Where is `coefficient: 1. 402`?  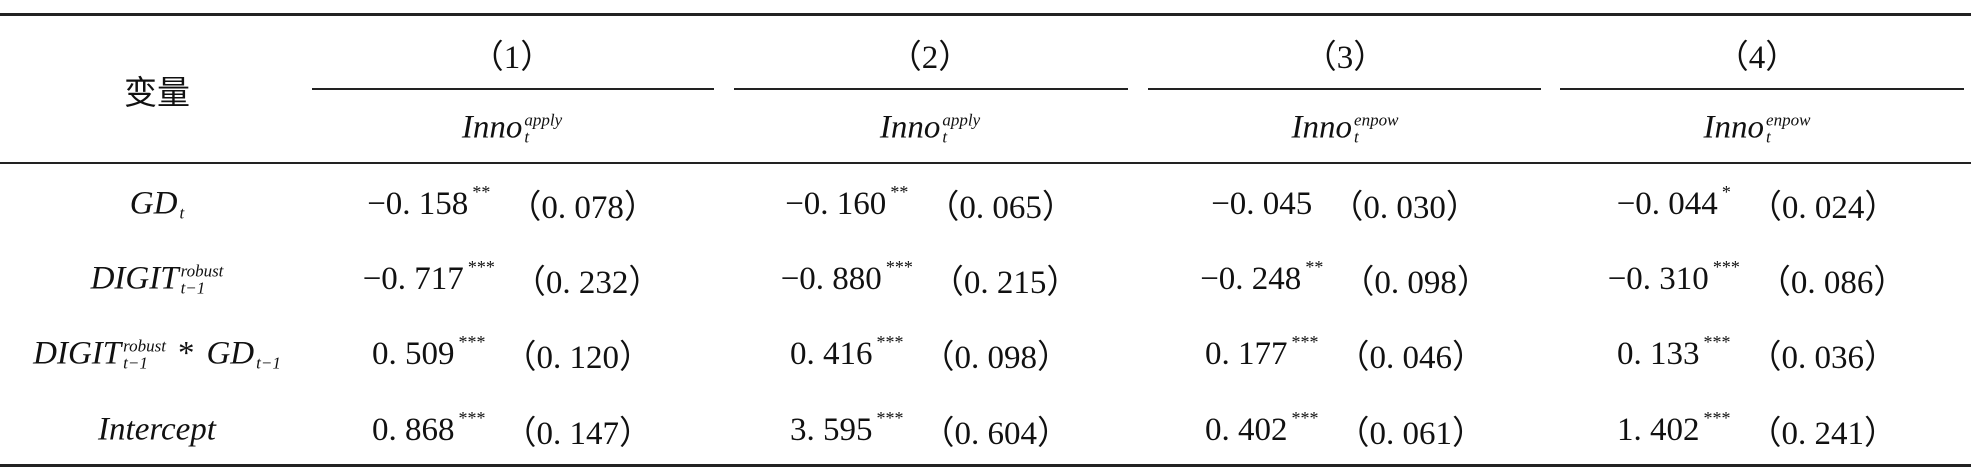
coefficient: 1. 402 is located at coordinates (1658, 429).